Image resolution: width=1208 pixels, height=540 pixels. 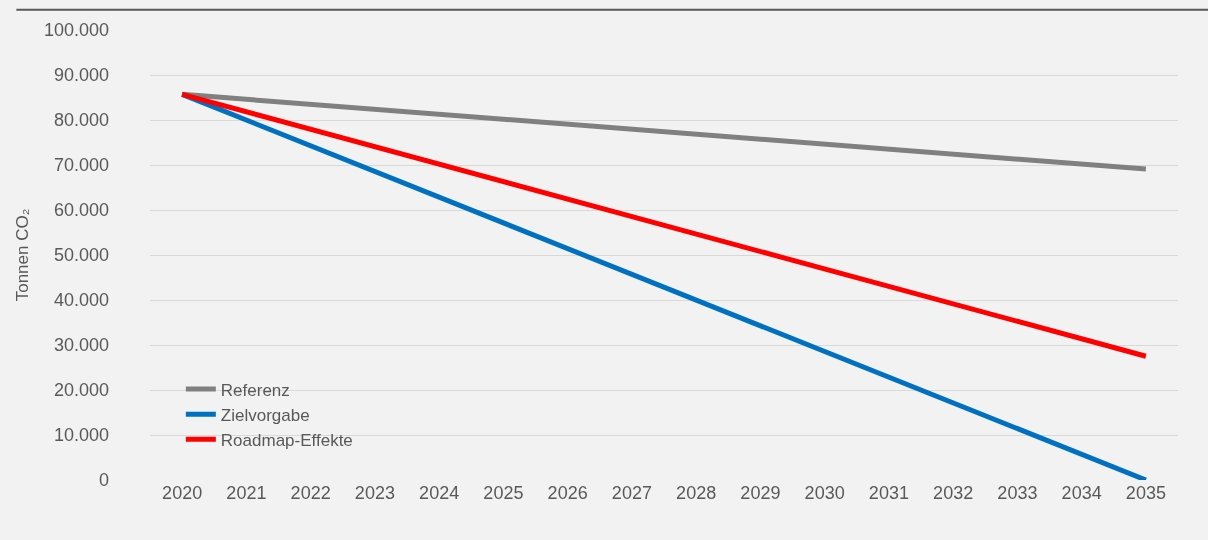 I want to click on x-tick-label: 2025, so click(x=503, y=493).